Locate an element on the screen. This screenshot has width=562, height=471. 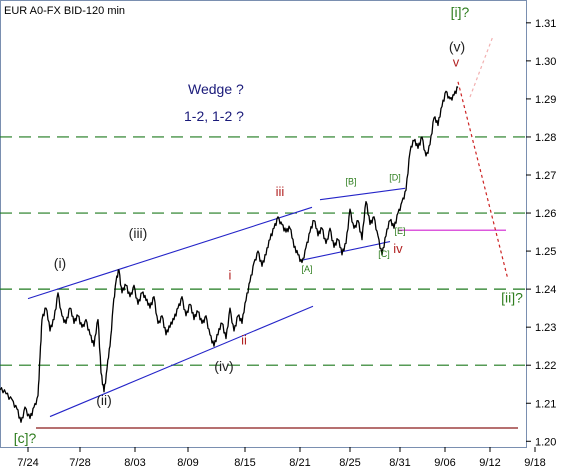
x-tick-label: 7/24 is located at coordinates (27, 463).